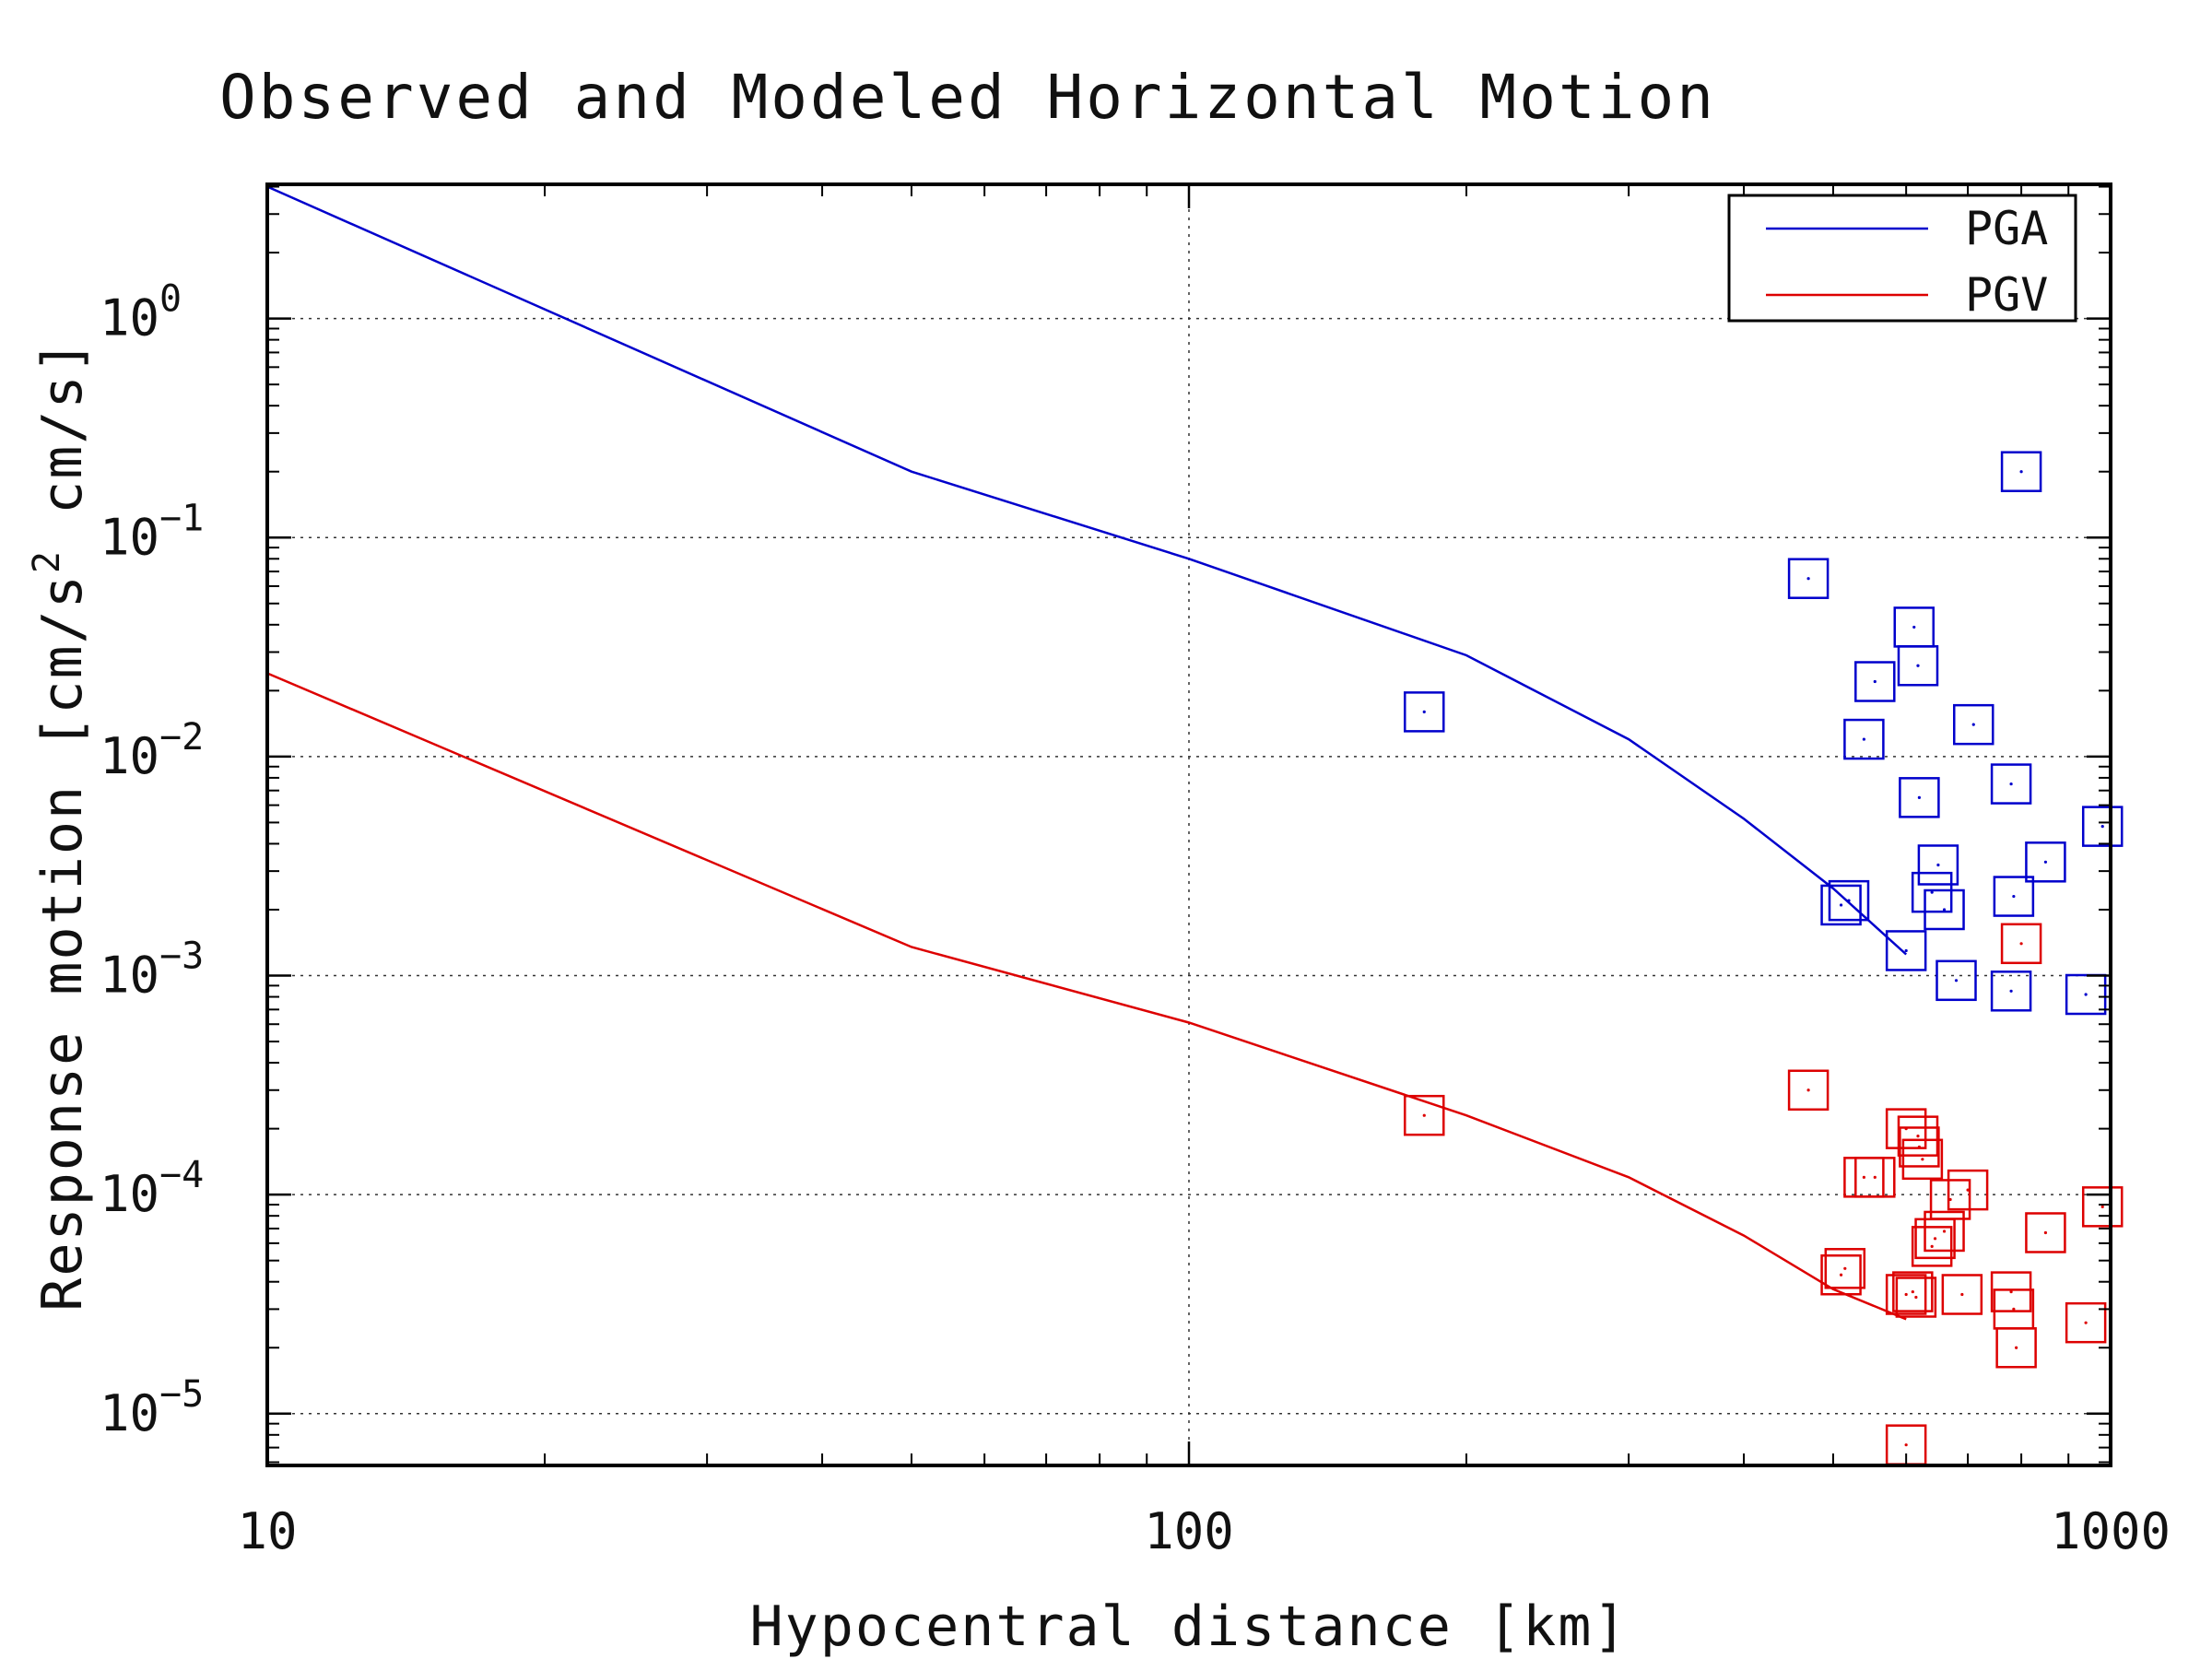  I want to click on legend-label-pgv: PGV, so click(2006, 295).